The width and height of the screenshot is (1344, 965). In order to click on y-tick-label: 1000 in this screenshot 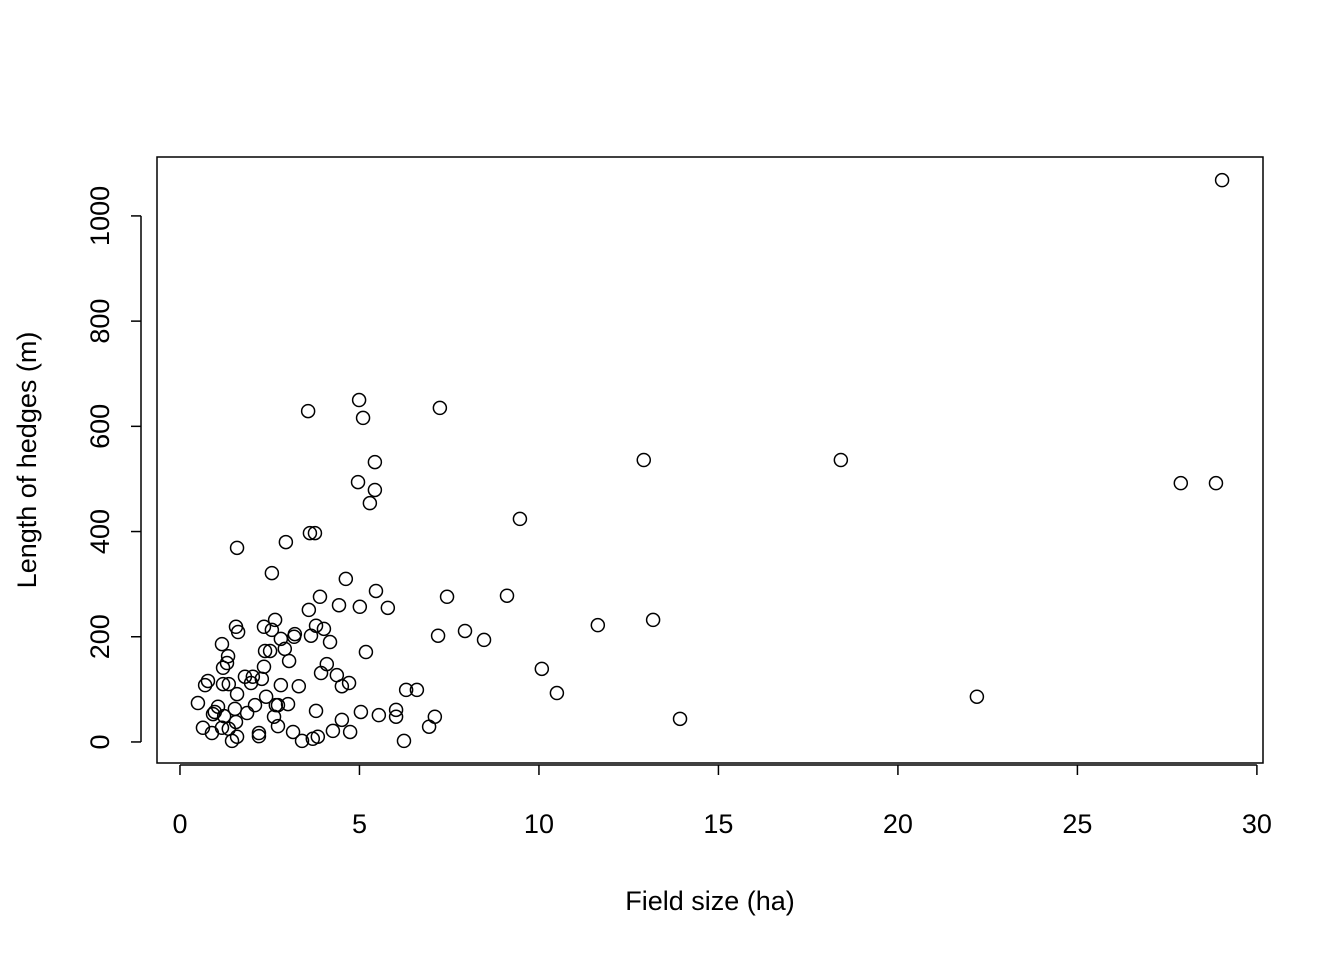, I will do `click(100, 216)`.